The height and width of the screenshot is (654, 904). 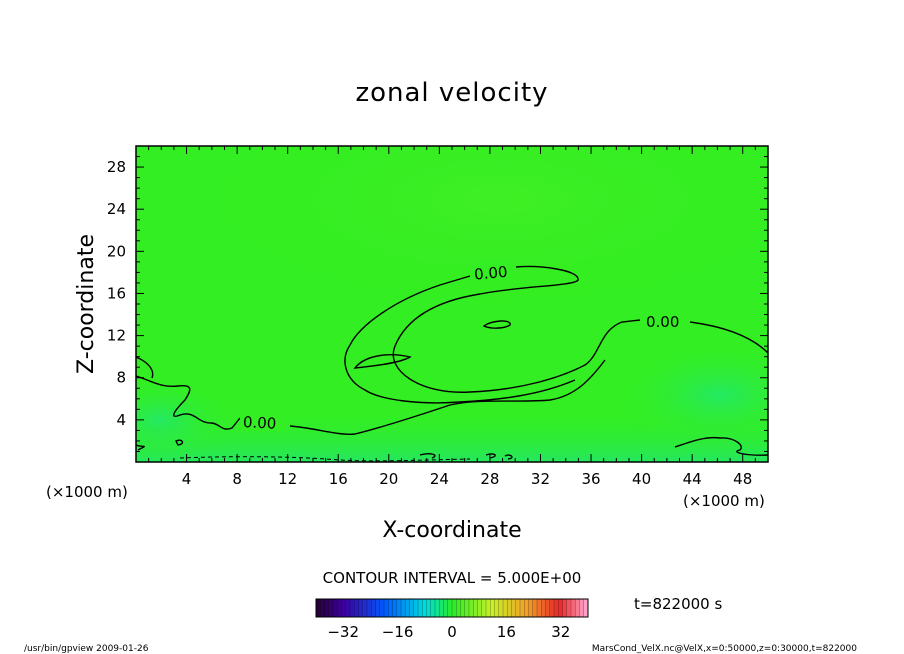 What do you see at coordinates (325, 459) in the screenshot?
I see `contour-negative-dashed` at bounding box center [325, 459].